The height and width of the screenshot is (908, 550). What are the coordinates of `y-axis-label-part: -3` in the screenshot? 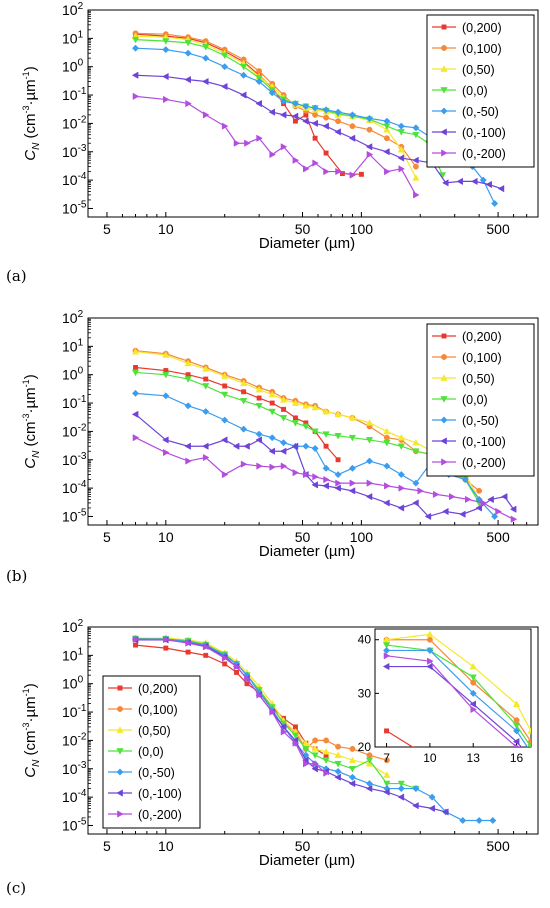 It's located at (26, 417).